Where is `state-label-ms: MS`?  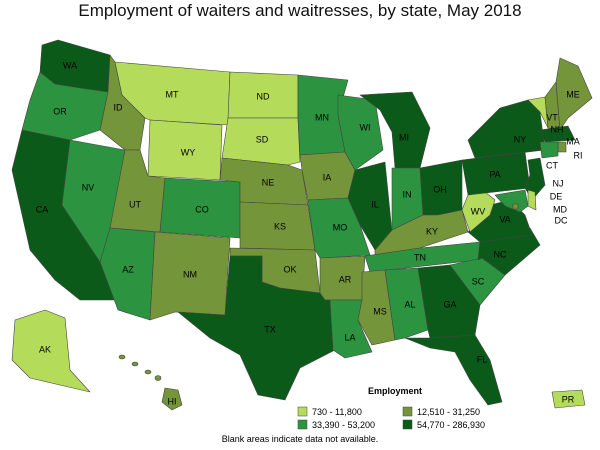
state-label-ms: MS is located at coordinates (380, 311).